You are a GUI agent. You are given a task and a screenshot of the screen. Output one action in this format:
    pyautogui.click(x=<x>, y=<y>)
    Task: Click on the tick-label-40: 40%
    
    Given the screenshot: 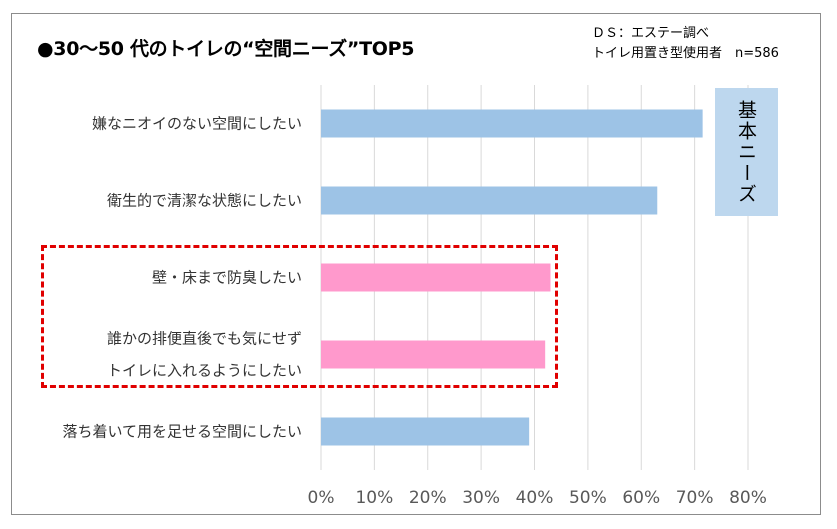 What is the action you would take?
    pyautogui.click(x=535, y=498)
    